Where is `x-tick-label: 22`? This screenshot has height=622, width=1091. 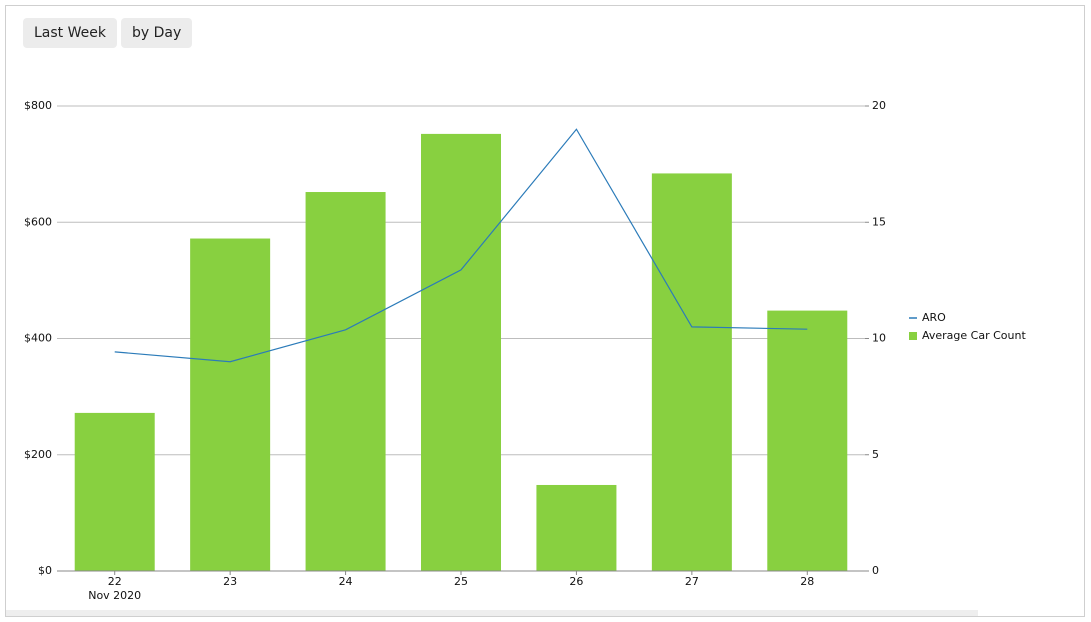 x-tick-label: 22 is located at coordinates (115, 581).